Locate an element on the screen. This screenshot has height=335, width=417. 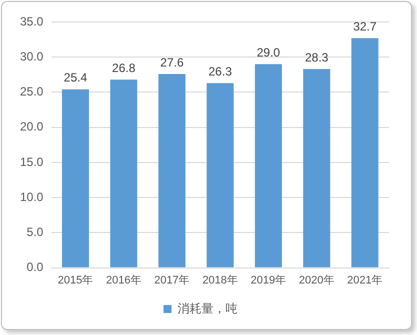
y-tick-label: 35.0 is located at coordinates (32, 21).